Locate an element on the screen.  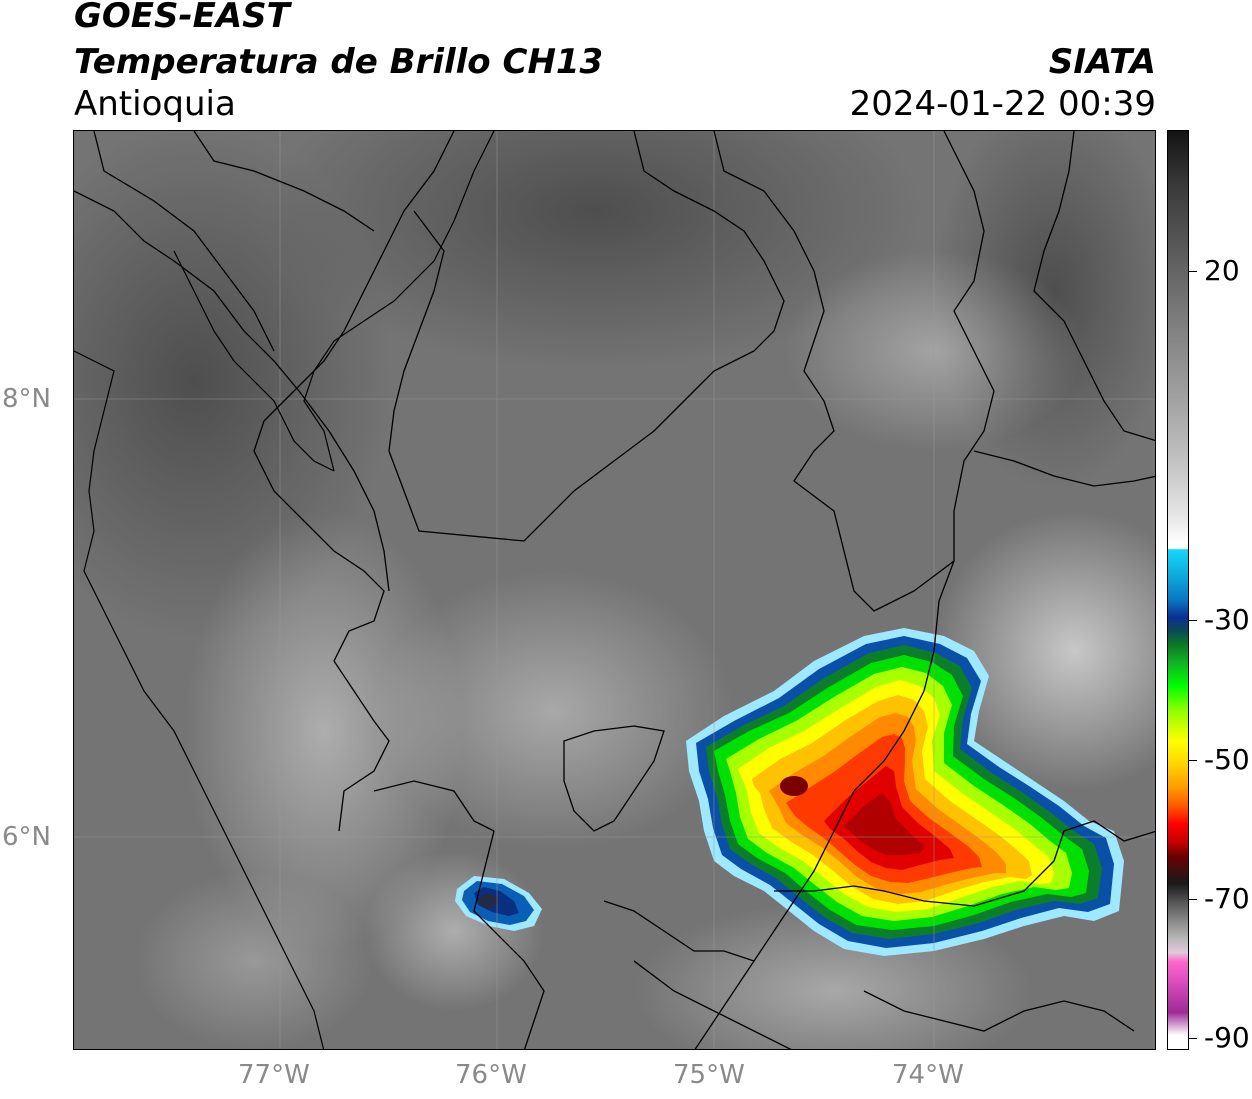
map-title-product: Temperatura de Brillo CH13 is located at coordinates (339, 62).